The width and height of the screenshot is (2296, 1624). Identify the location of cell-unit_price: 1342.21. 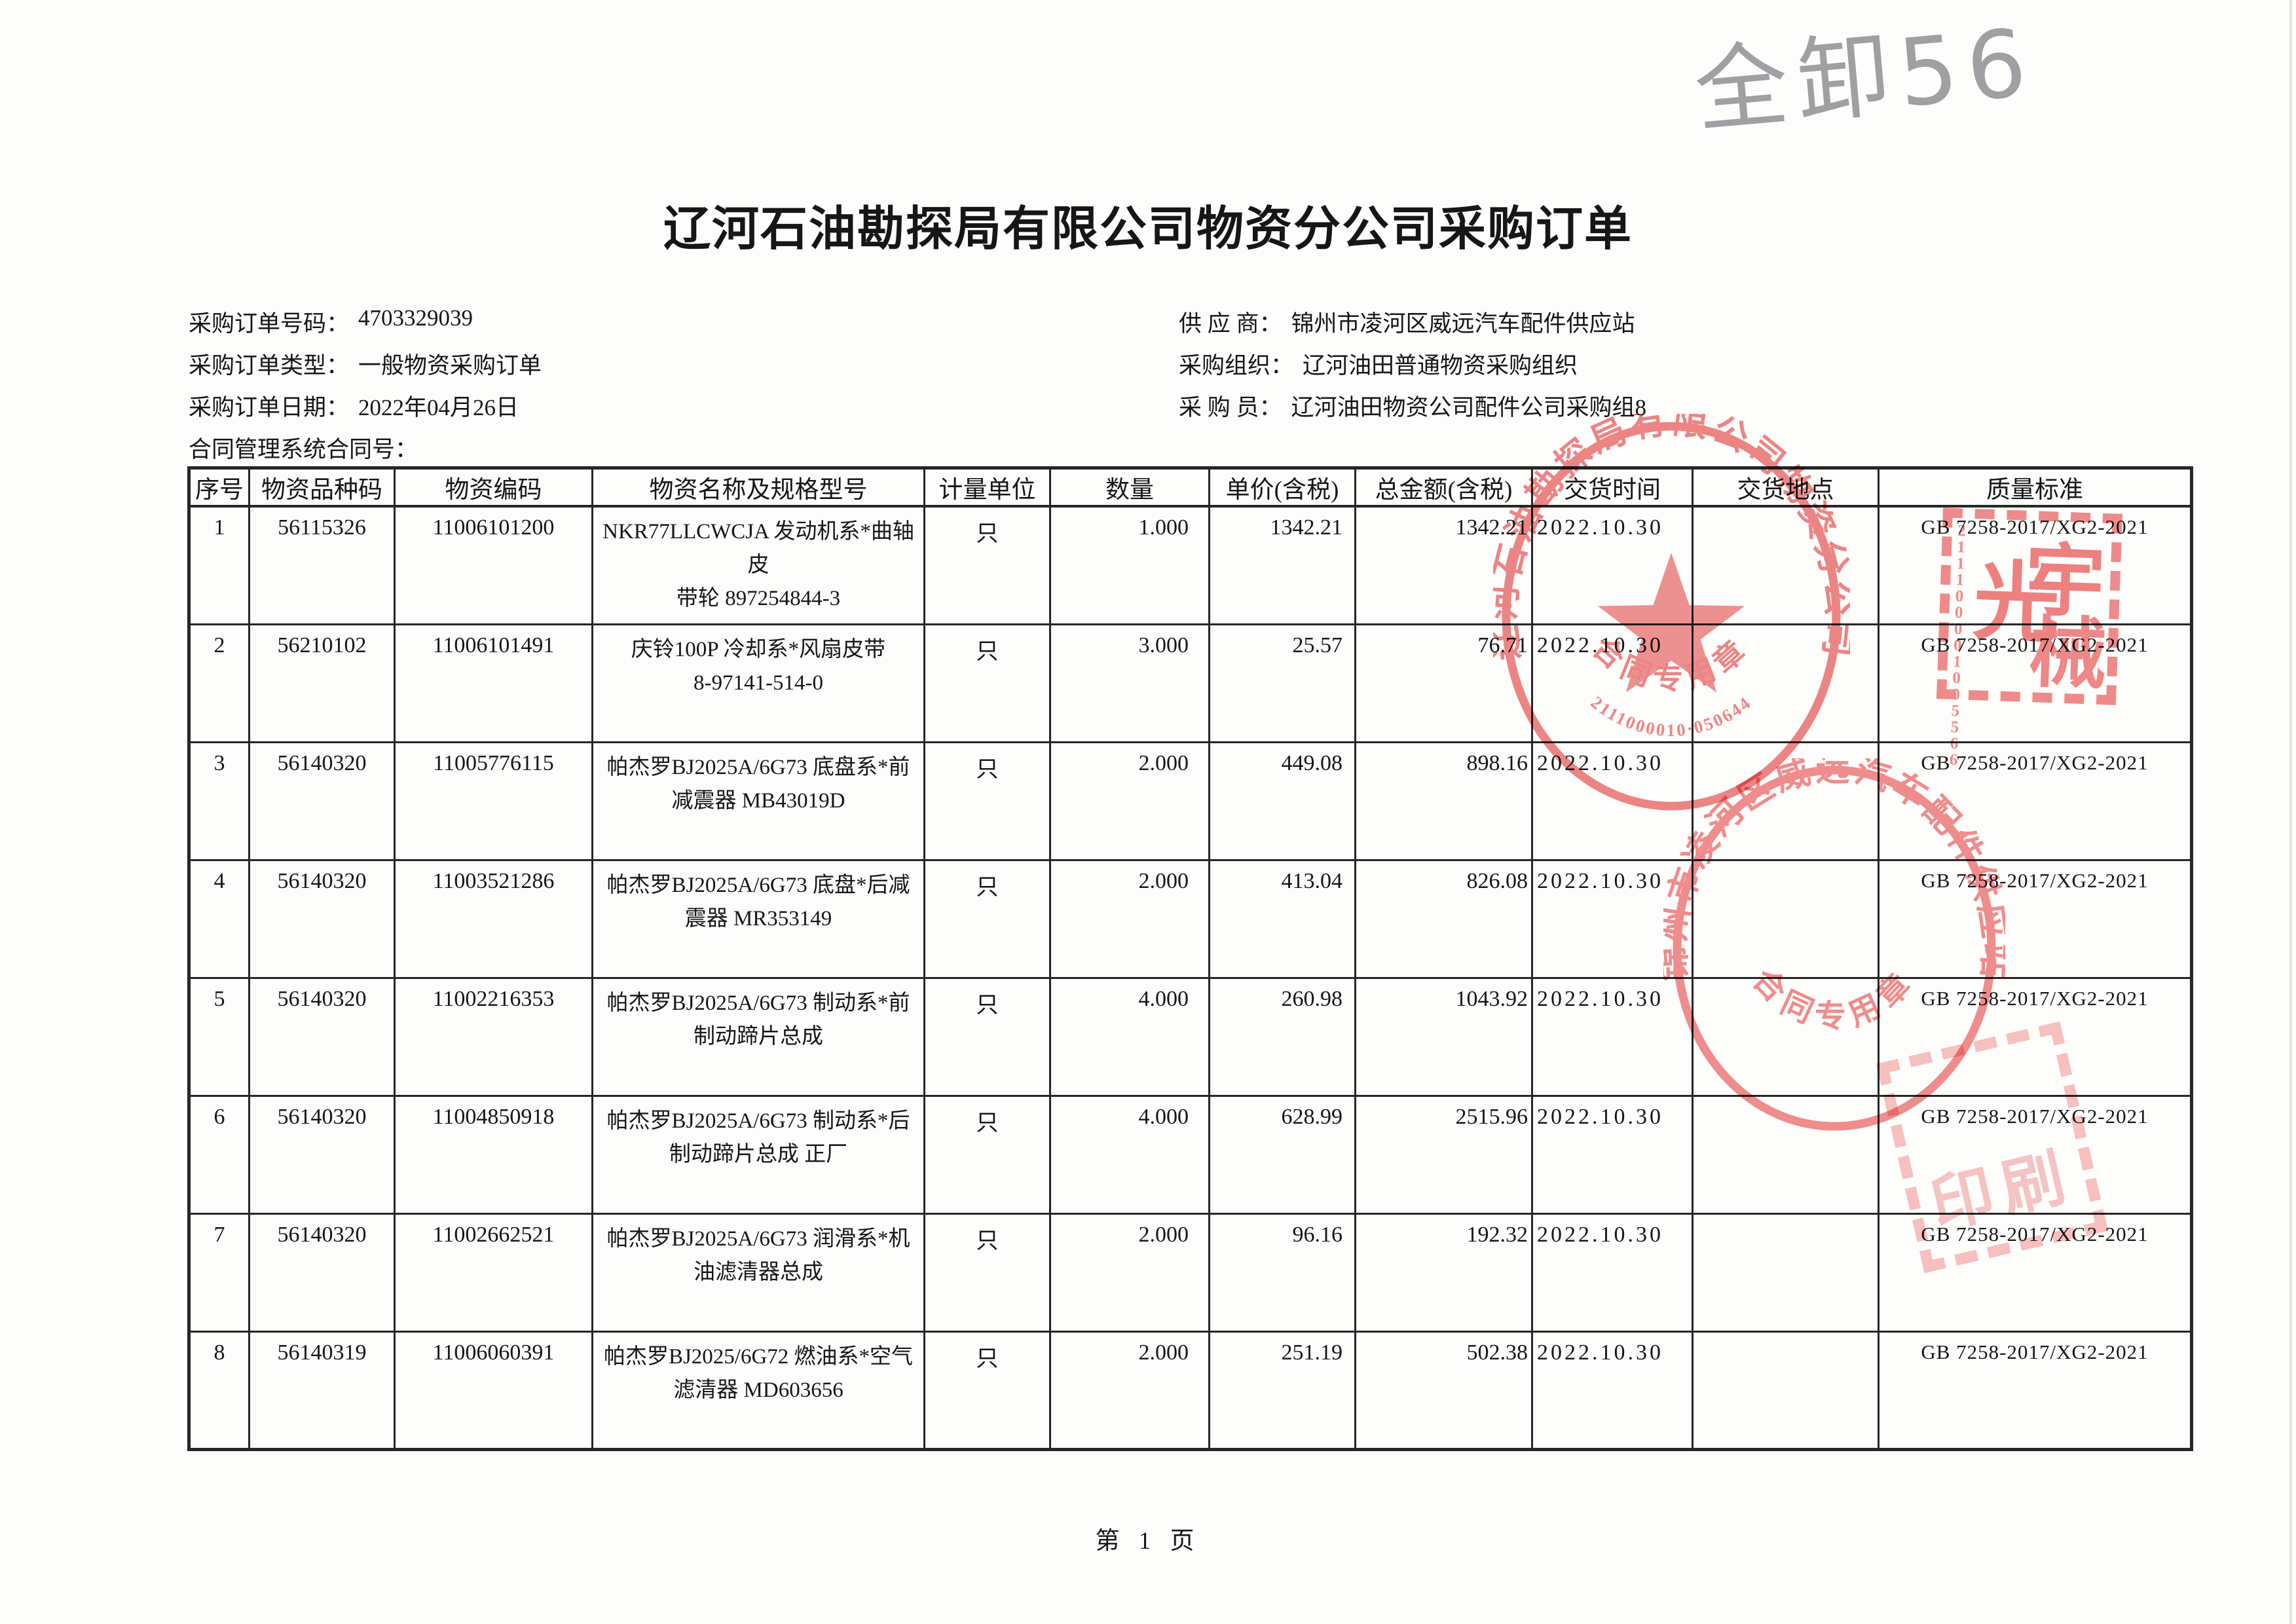
(1282, 565).